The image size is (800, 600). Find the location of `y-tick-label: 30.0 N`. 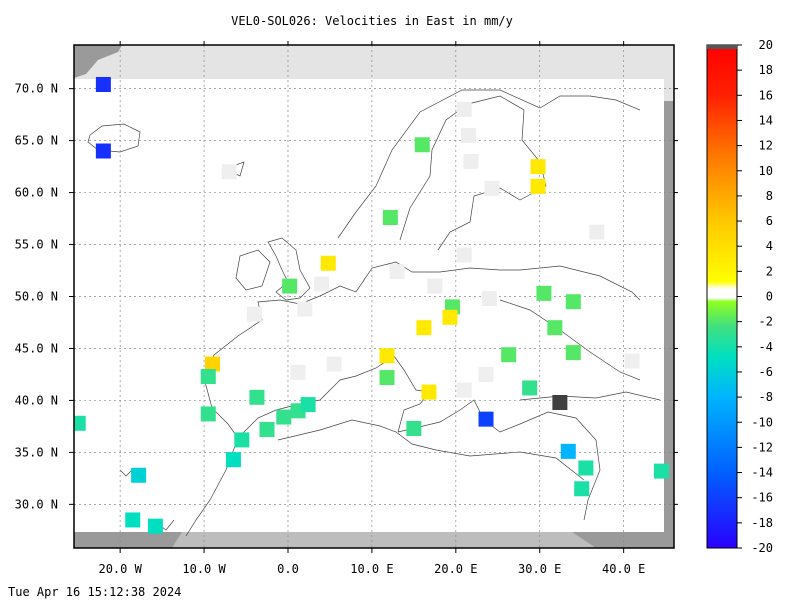

y-tick-label: 30.0 N is located at coordinates (36, 504).